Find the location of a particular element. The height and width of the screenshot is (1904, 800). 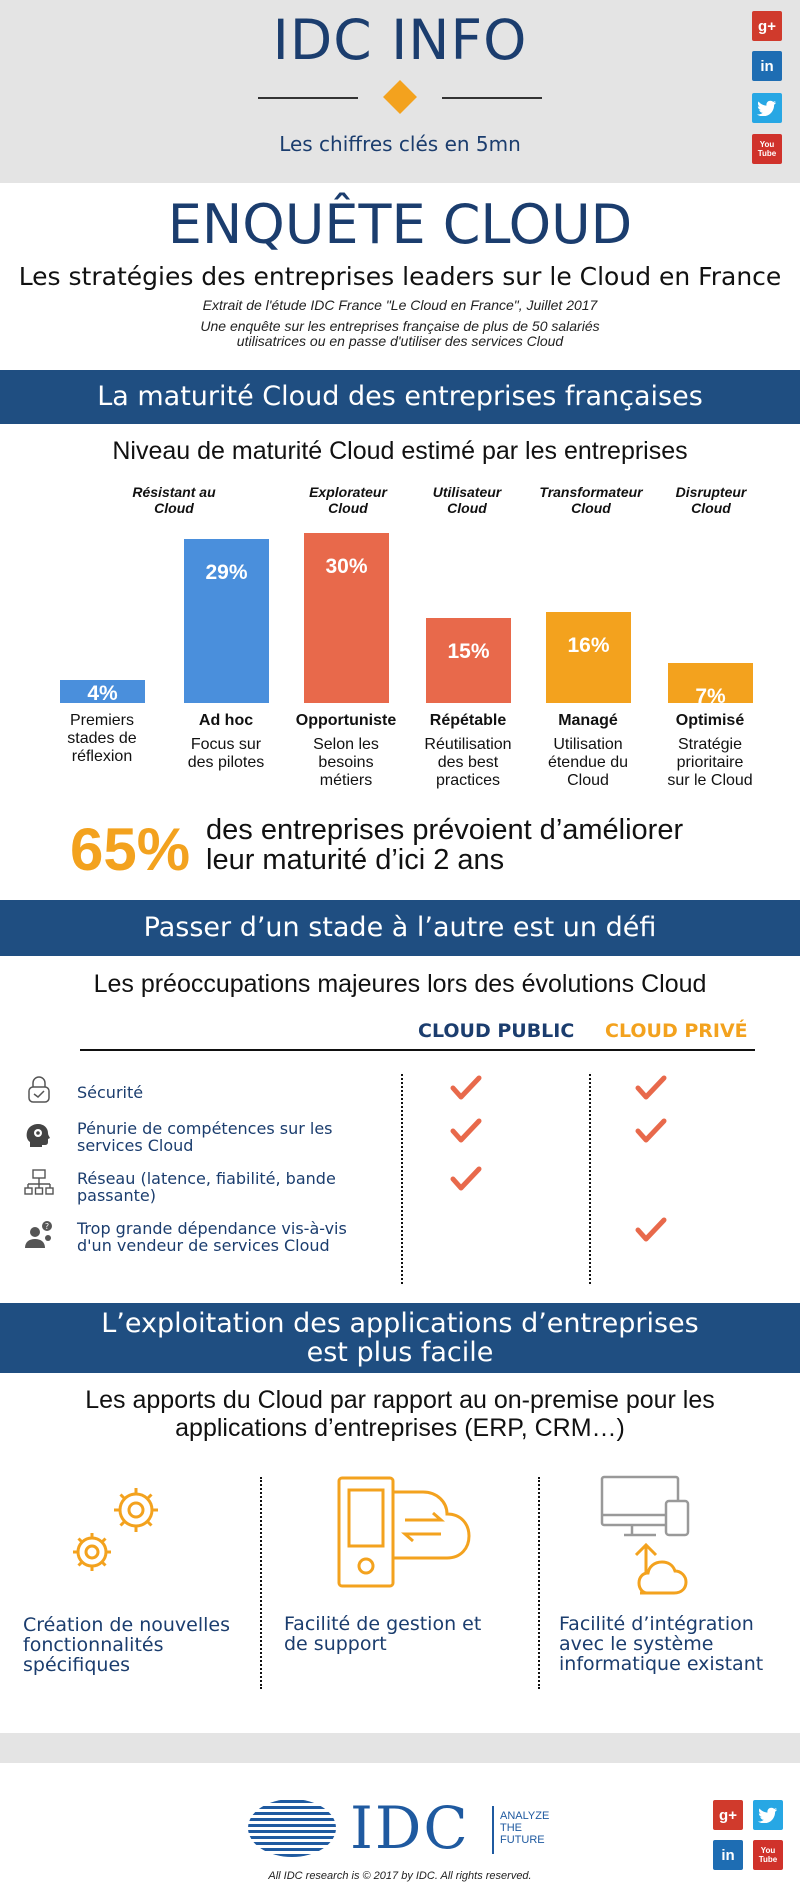

section-band-challenge: Passer d’un stade à l’autre est un défi is located at coordinates (400, 928).